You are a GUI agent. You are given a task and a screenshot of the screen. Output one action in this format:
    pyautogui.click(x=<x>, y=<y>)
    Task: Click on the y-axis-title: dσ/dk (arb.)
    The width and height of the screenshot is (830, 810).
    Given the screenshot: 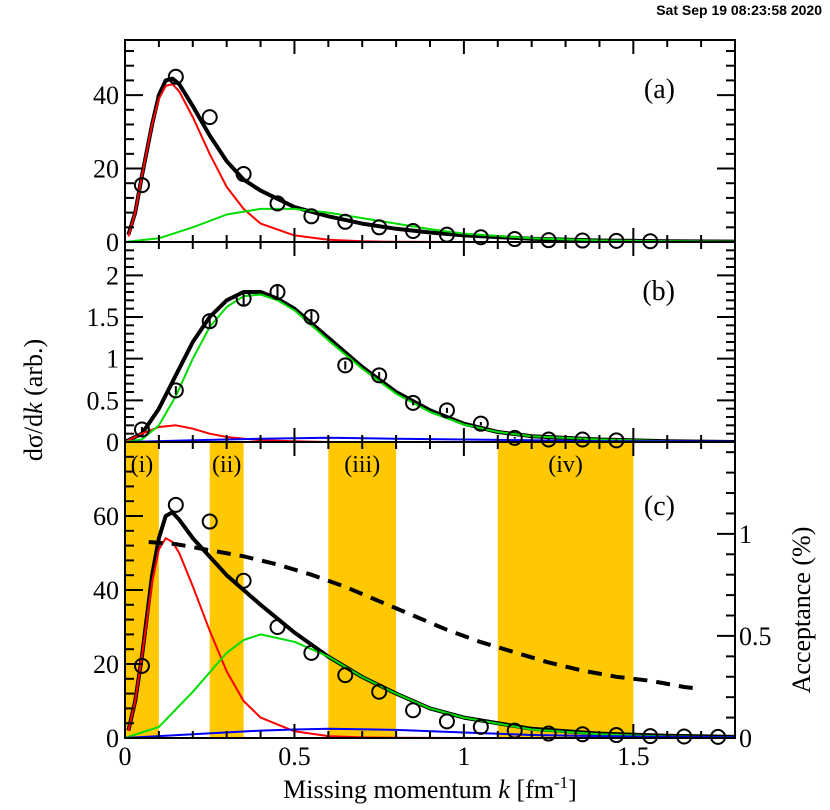 What is the action you would take?
    pyautogui.click(x=33, y=400)
    